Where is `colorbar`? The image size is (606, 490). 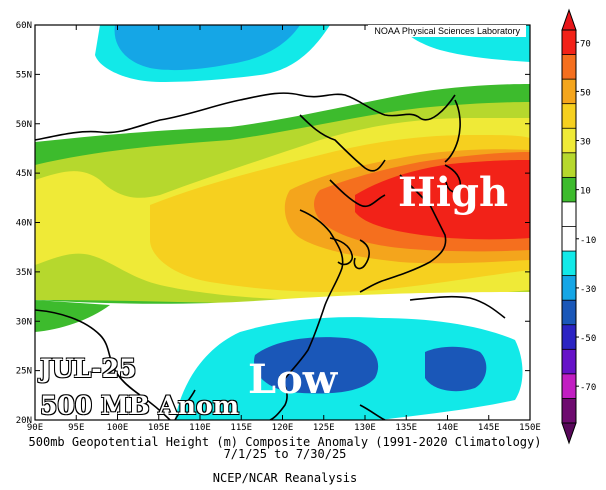 colorbar is located at coordinates (570, 226).